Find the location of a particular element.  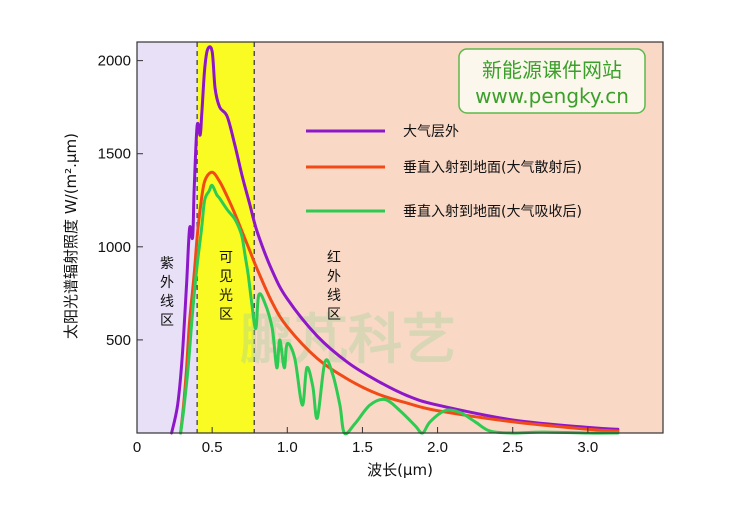

x-axis-ticks: 0 0.5 1.0 1.5 2.0 2.5 3.0 is located at coordinates (365, 441).